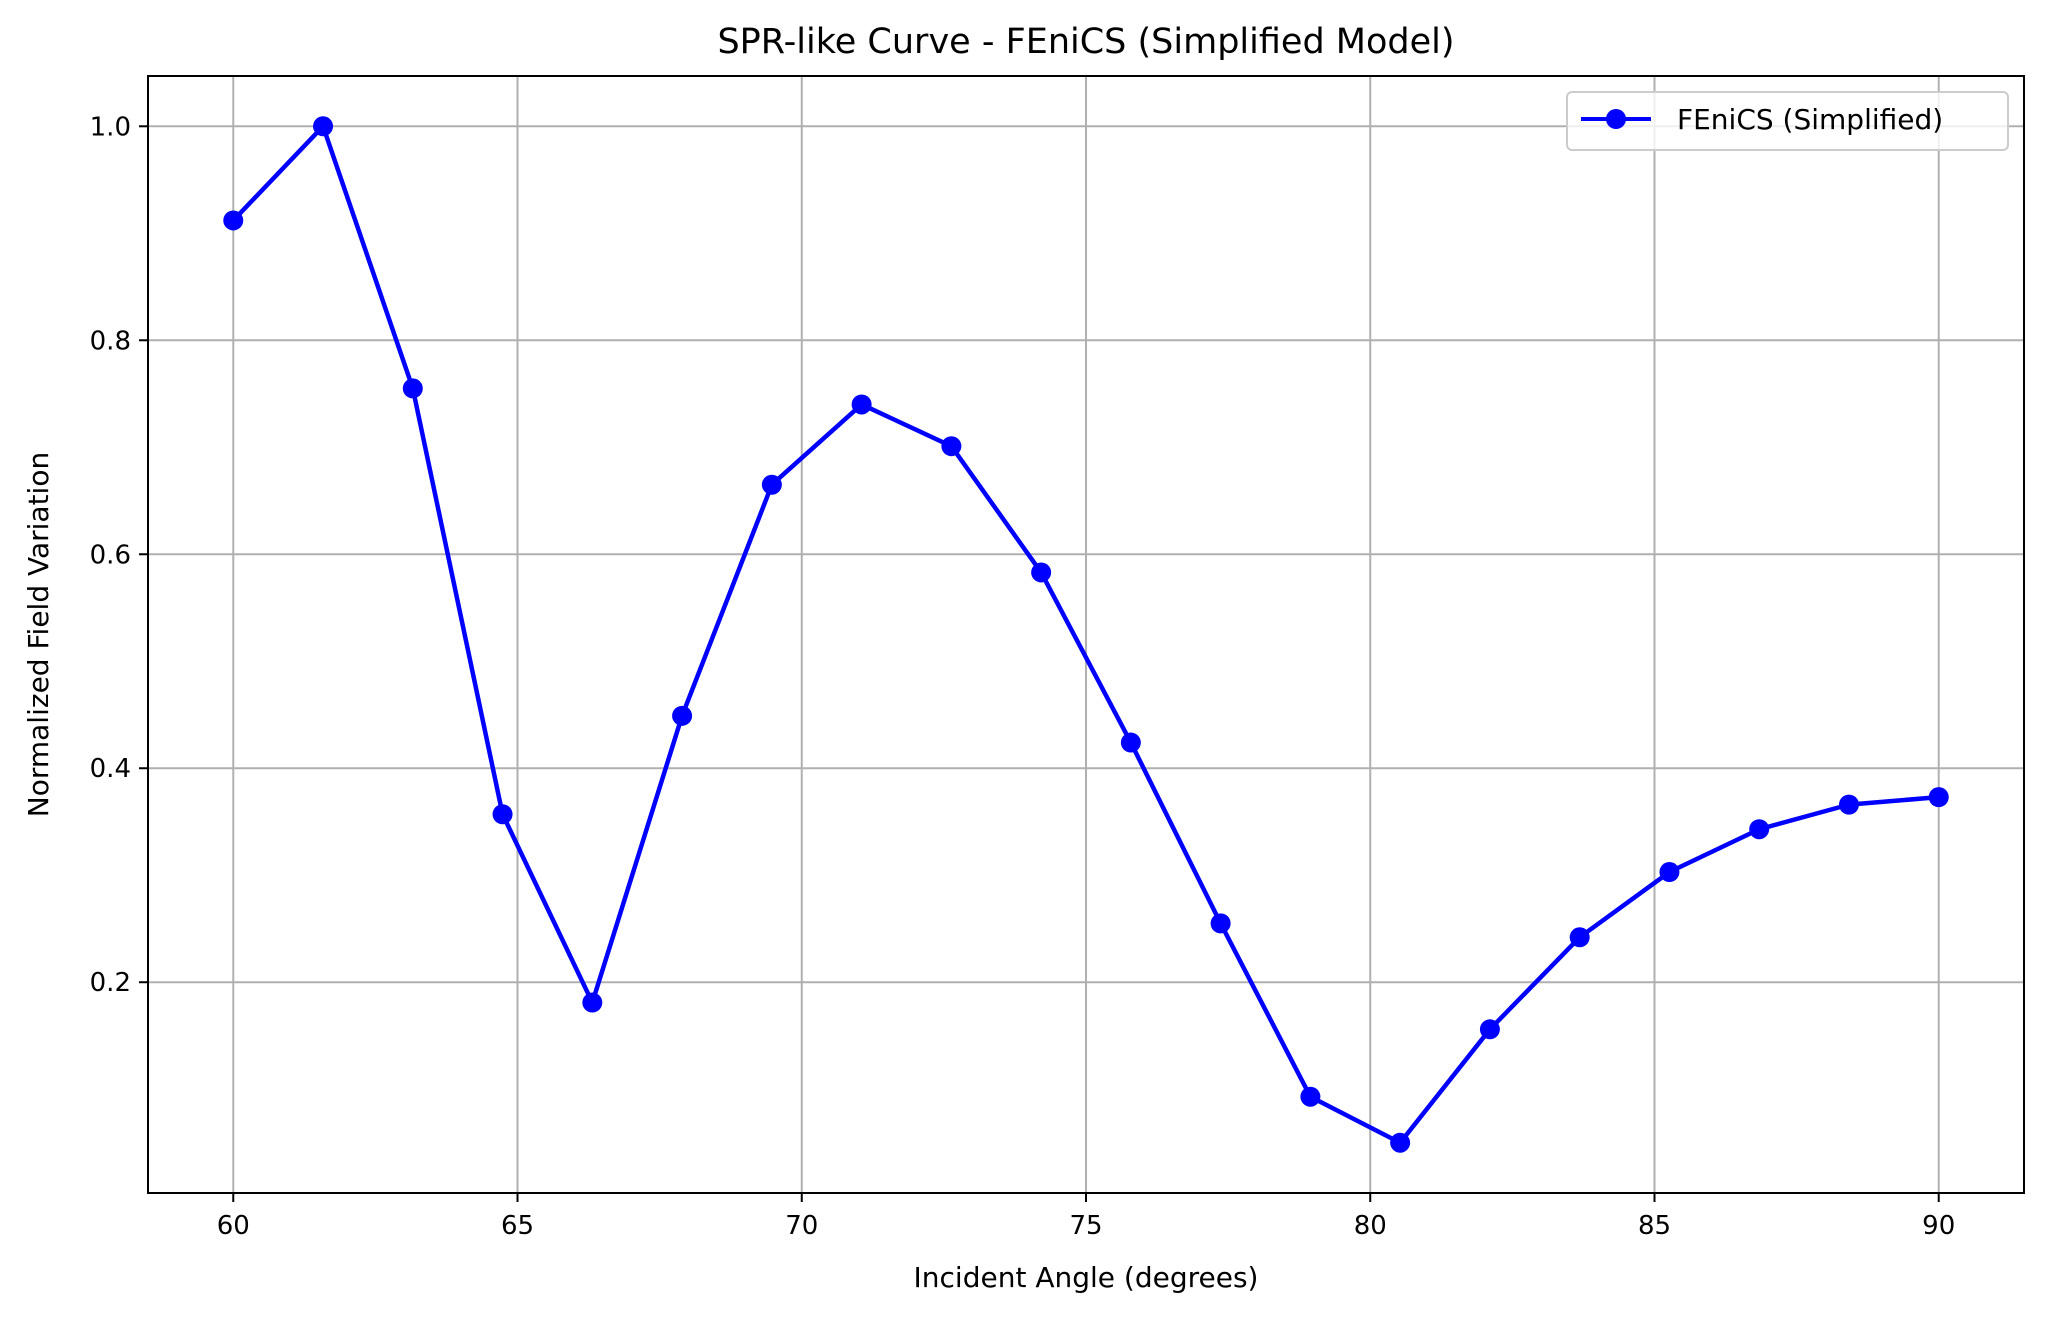  Describe the element at coordinates (110, 983) in the screenshot. I see `y-tick-label: 0.2` at that location.